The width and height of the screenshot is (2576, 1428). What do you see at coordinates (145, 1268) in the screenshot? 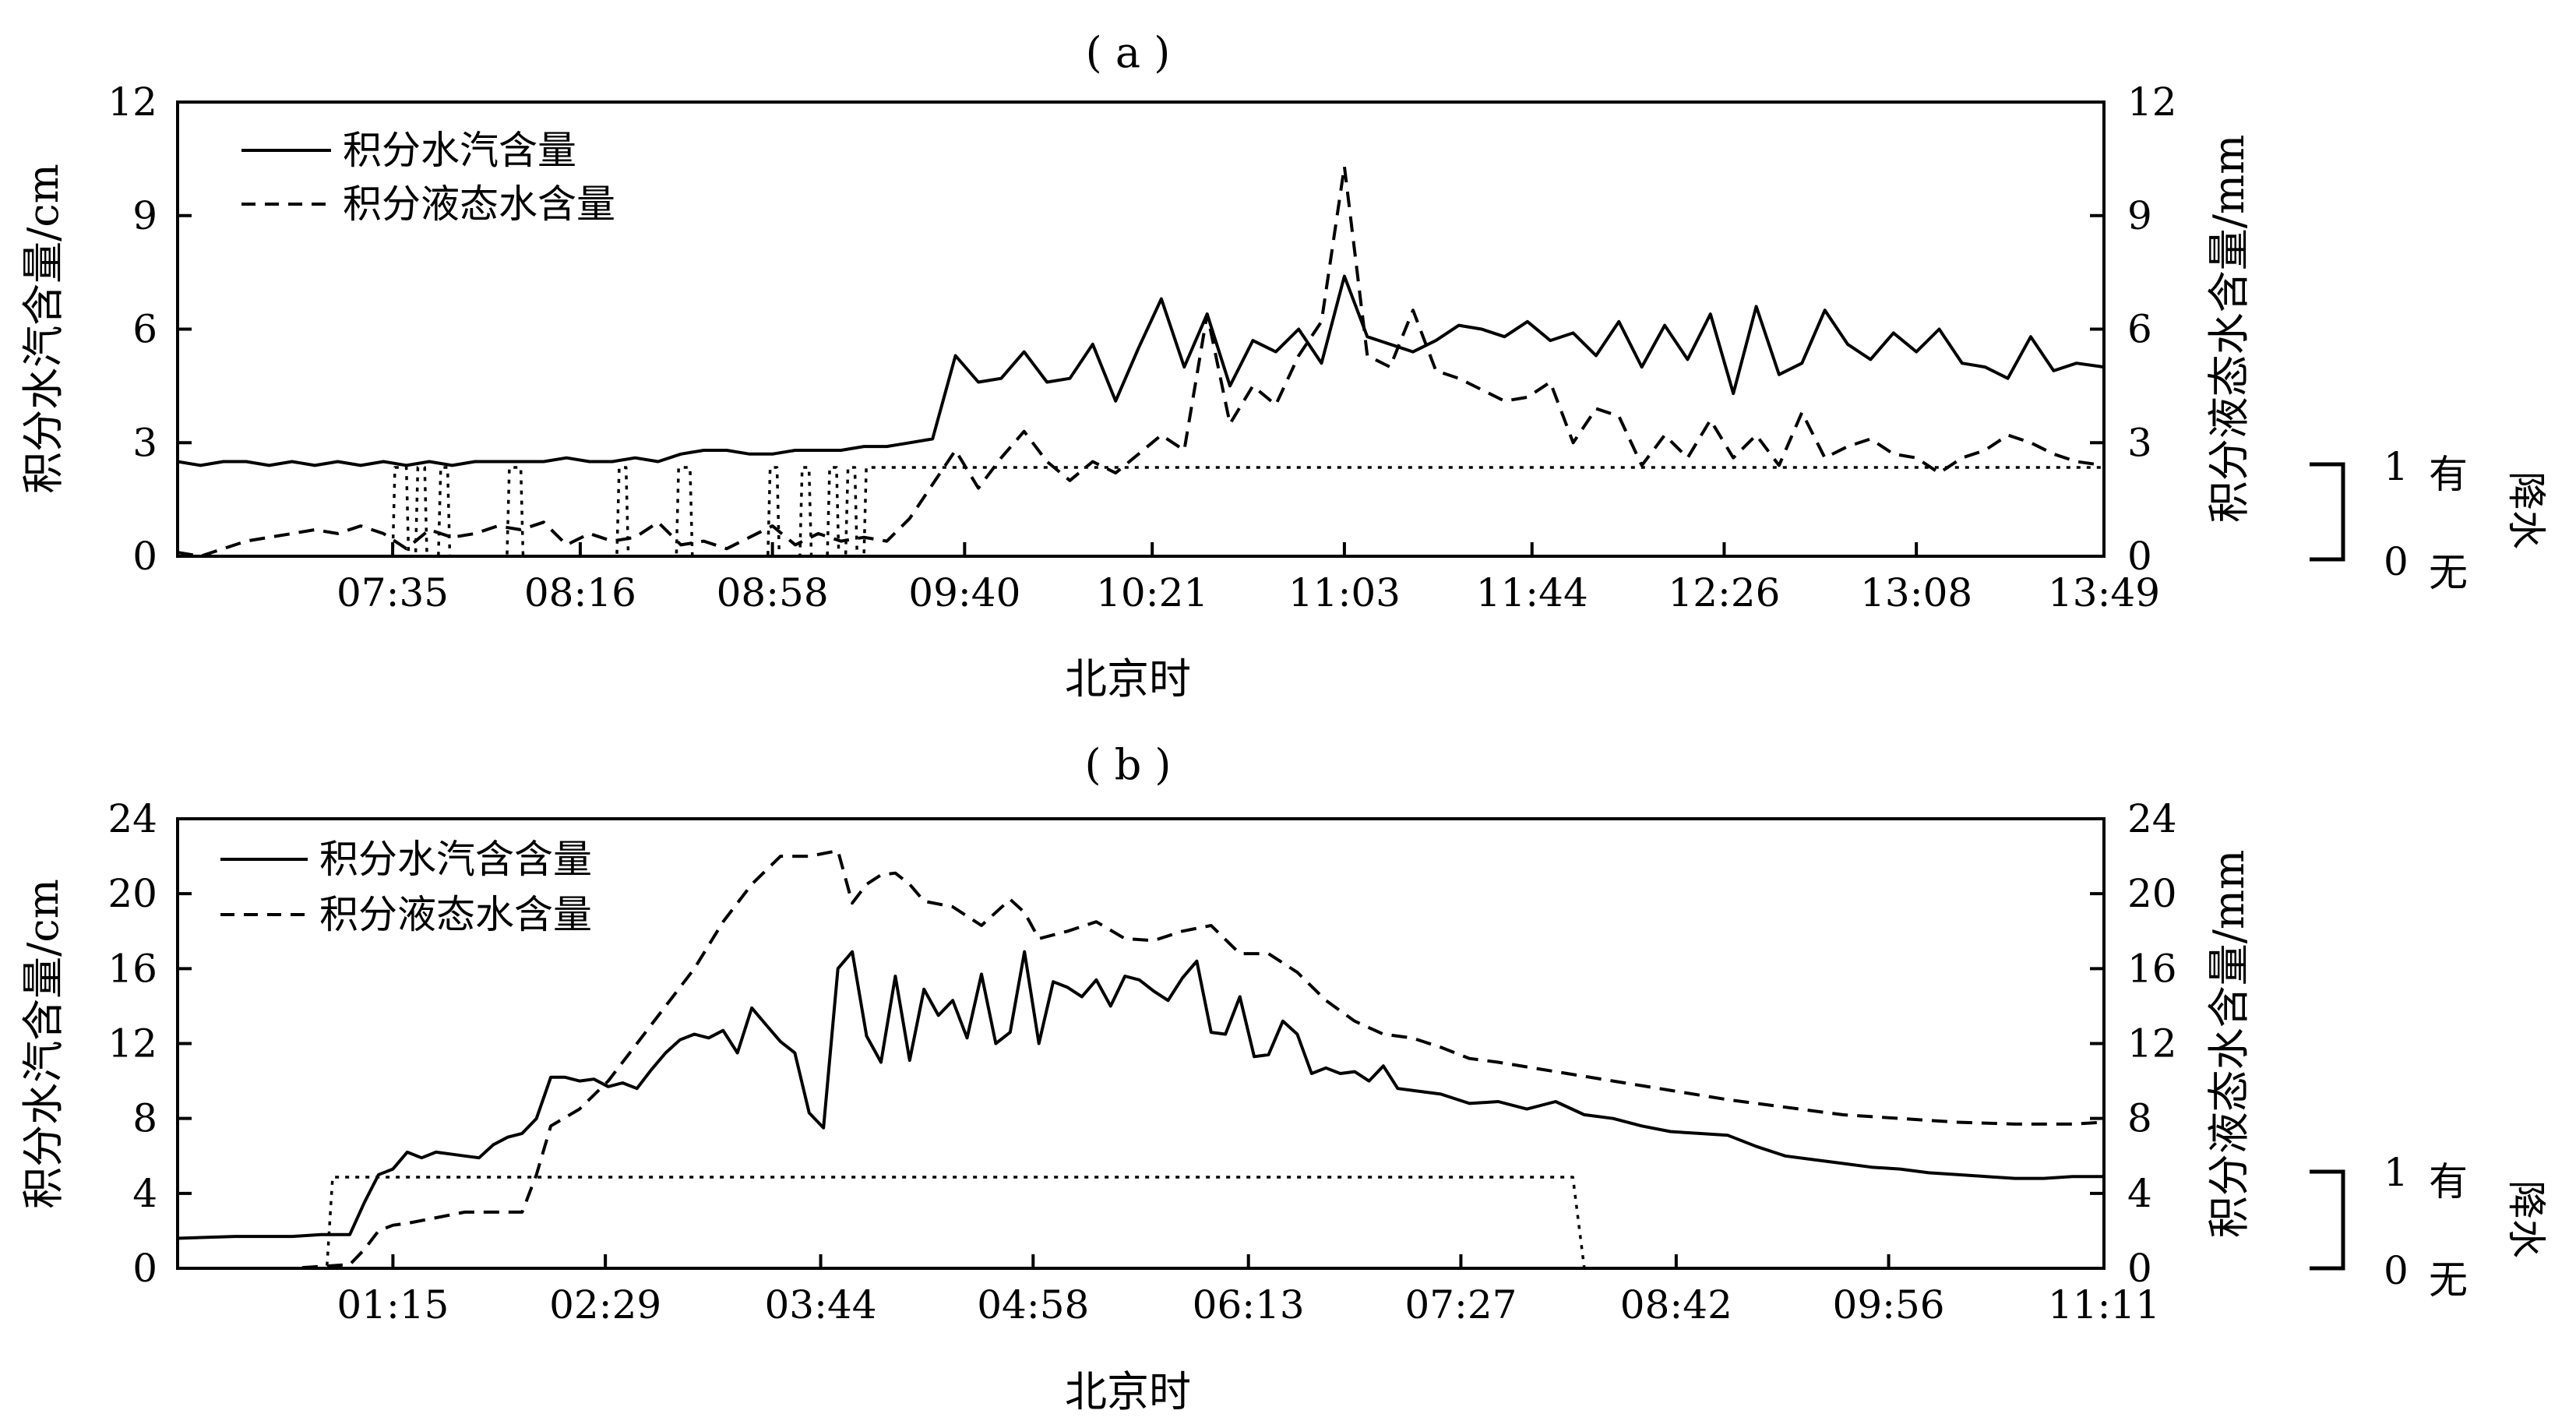
I see `panel-b-y-left-tick-label: 0` at bounding box center [145, 1268].